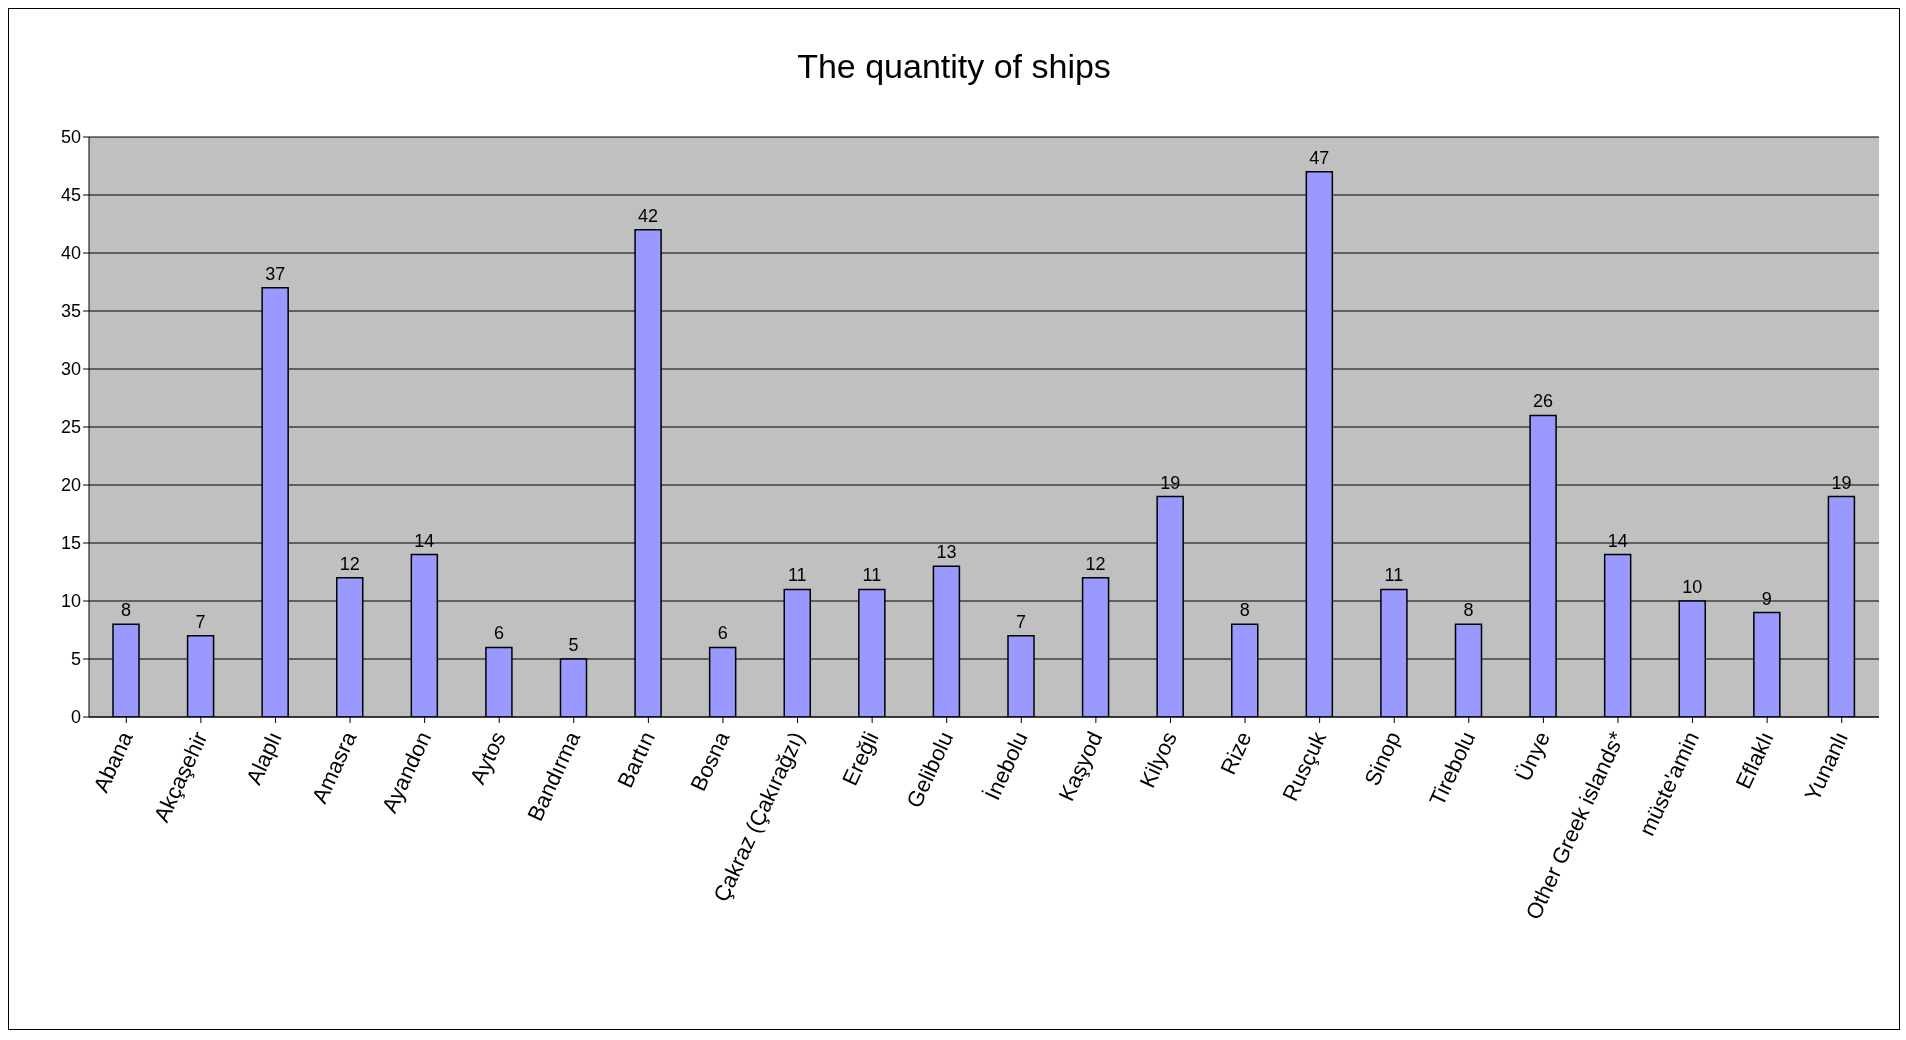 The height and width of the screenshot is (1040, 1906). Describe the element at coordinates (70, 253) in the screenshot. I see `y-tick-label: 40` at that location.